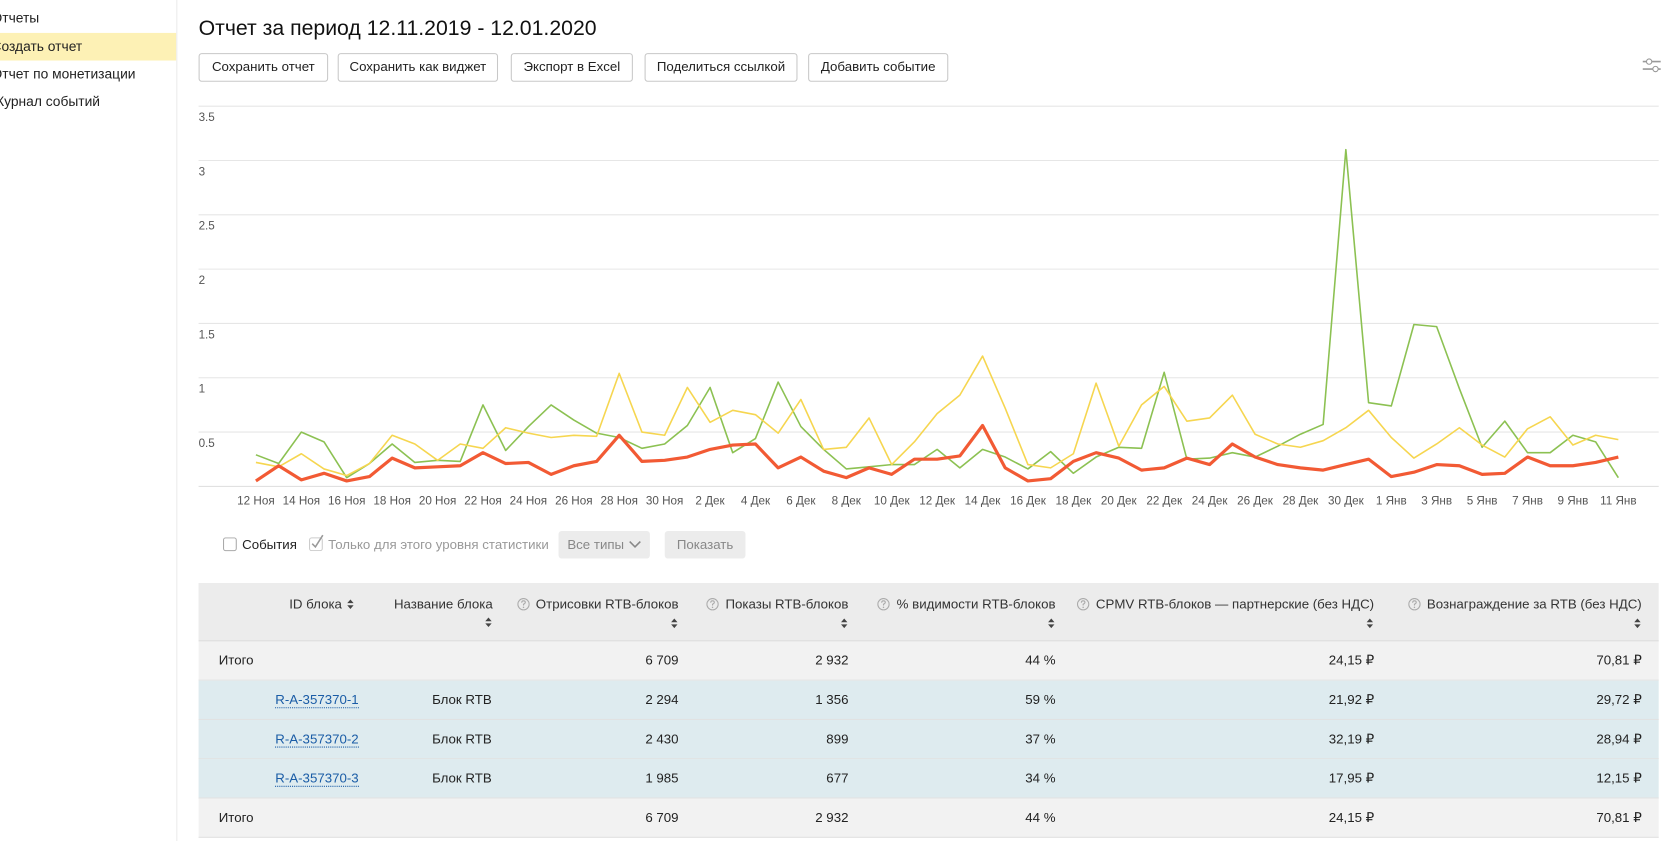  I want to click on checkbox-label: Только для этого уровня статистики, so click(438, 545).